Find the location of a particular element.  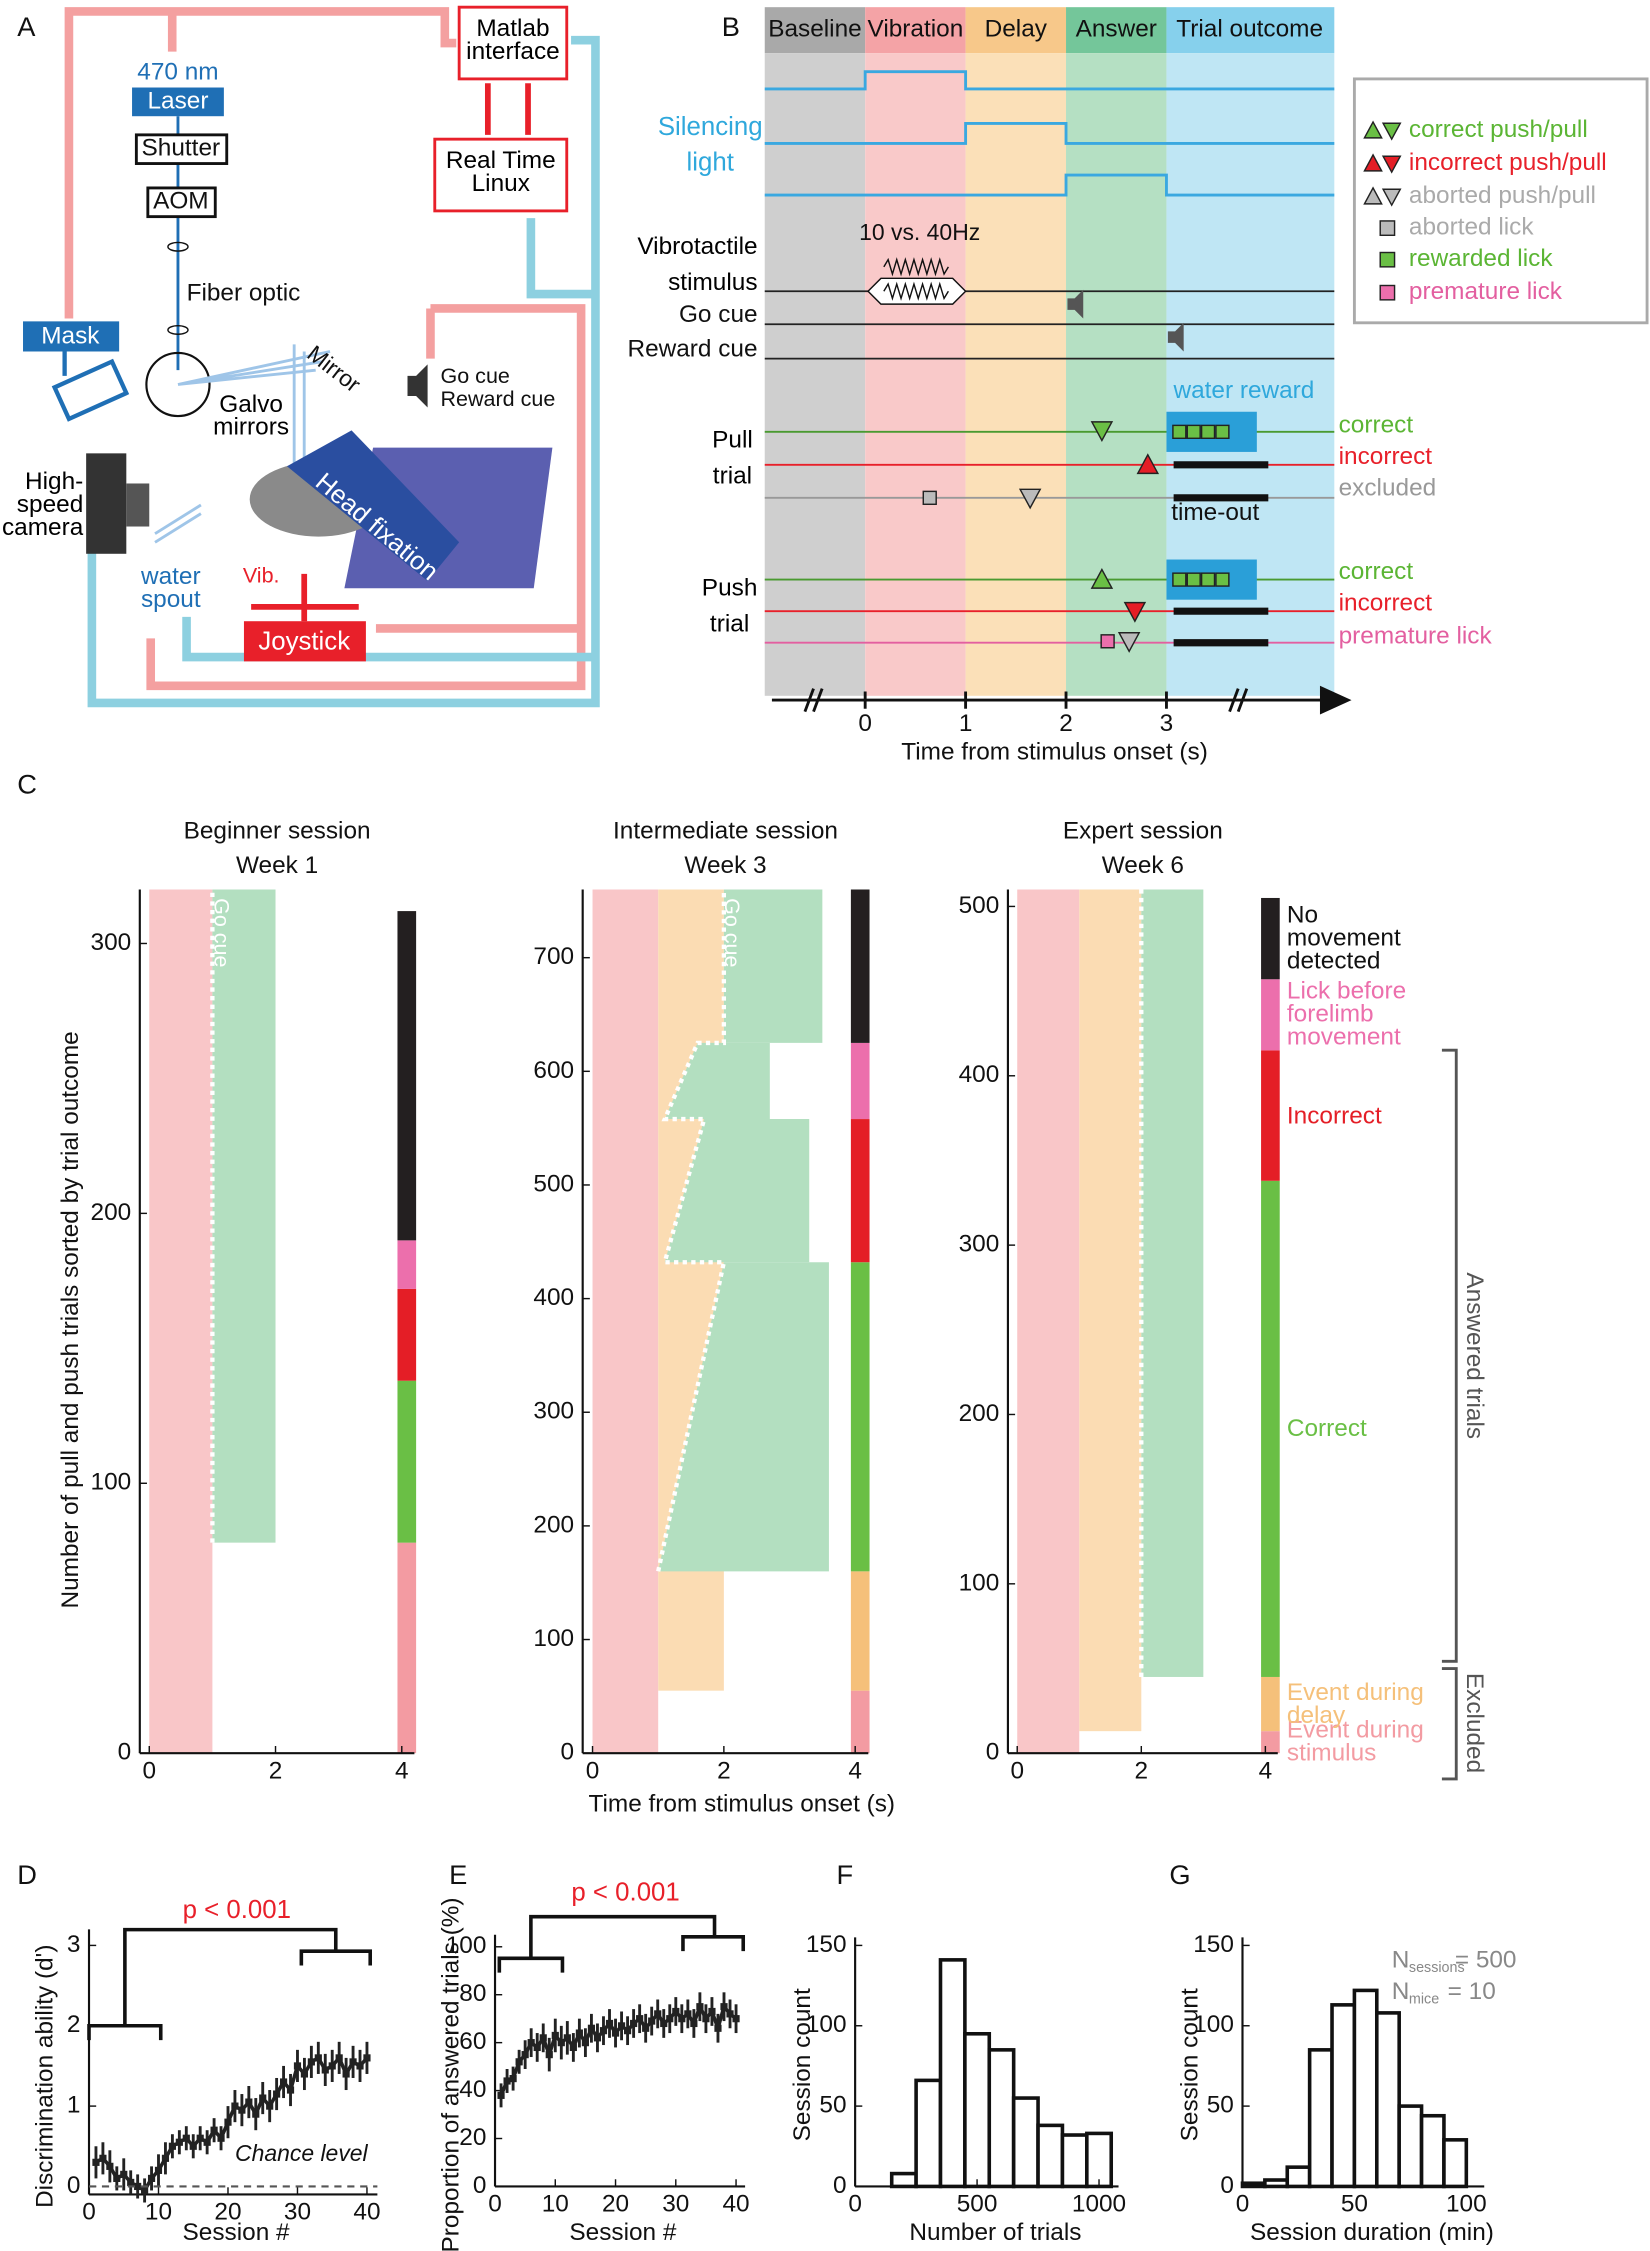

label: Go cue is located at coordinates (718, 314).